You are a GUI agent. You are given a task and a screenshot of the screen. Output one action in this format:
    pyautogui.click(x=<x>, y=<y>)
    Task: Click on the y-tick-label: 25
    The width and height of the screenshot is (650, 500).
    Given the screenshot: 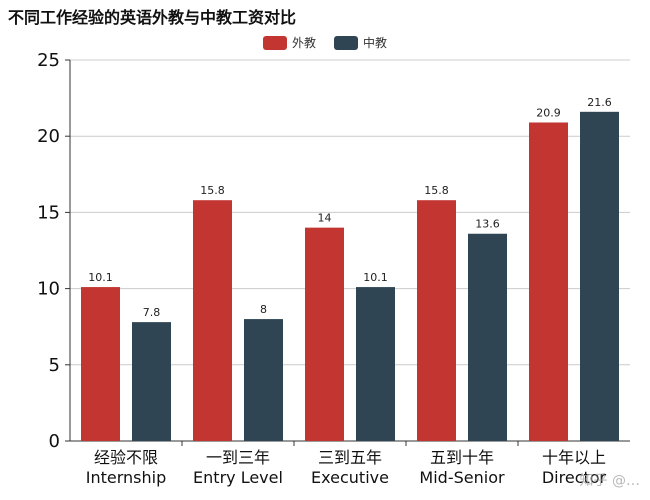 What is the action you would take?
    pyautogui.click(x=48, y=60)
    